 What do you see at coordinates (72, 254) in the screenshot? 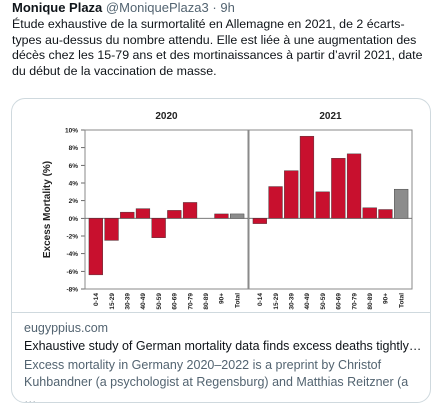
I see `y-tick-label: -4%` at bounding box center [72, 254].